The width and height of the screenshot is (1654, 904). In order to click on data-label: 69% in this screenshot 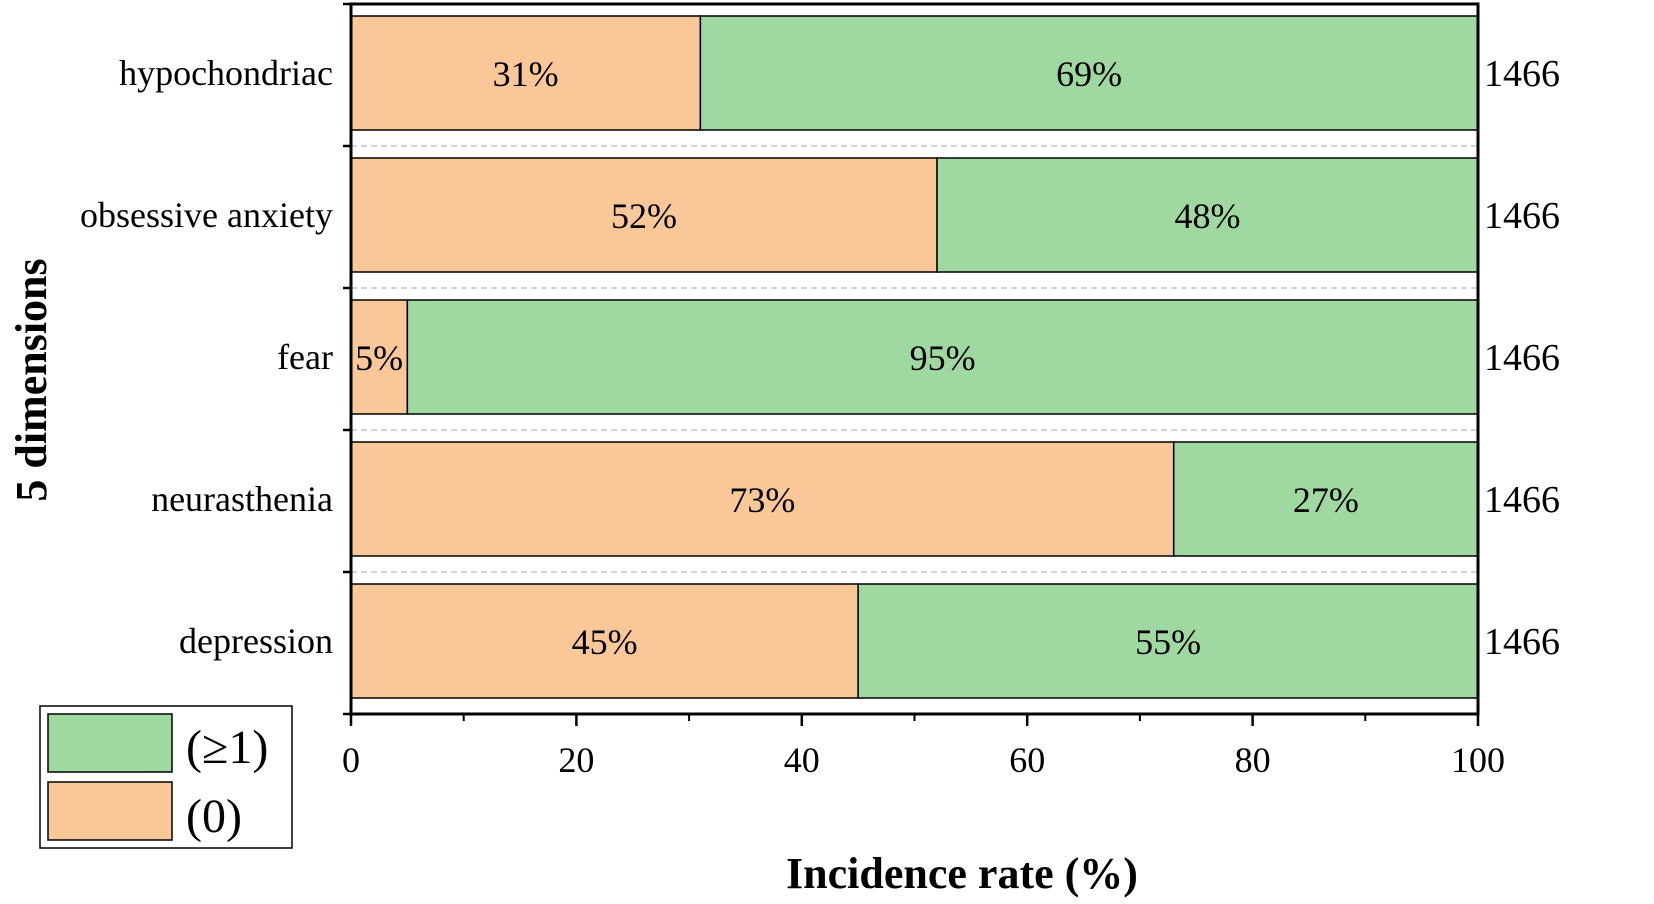, I will do `click(1089, 74)`.